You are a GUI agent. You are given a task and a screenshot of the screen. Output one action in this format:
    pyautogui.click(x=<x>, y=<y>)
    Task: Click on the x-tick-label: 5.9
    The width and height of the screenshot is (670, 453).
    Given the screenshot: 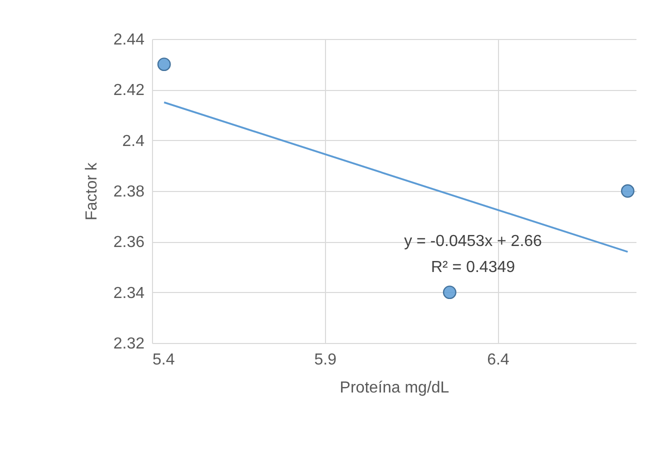 What is the action you would take?
    pyautogui.click(x=325, y=360)
    